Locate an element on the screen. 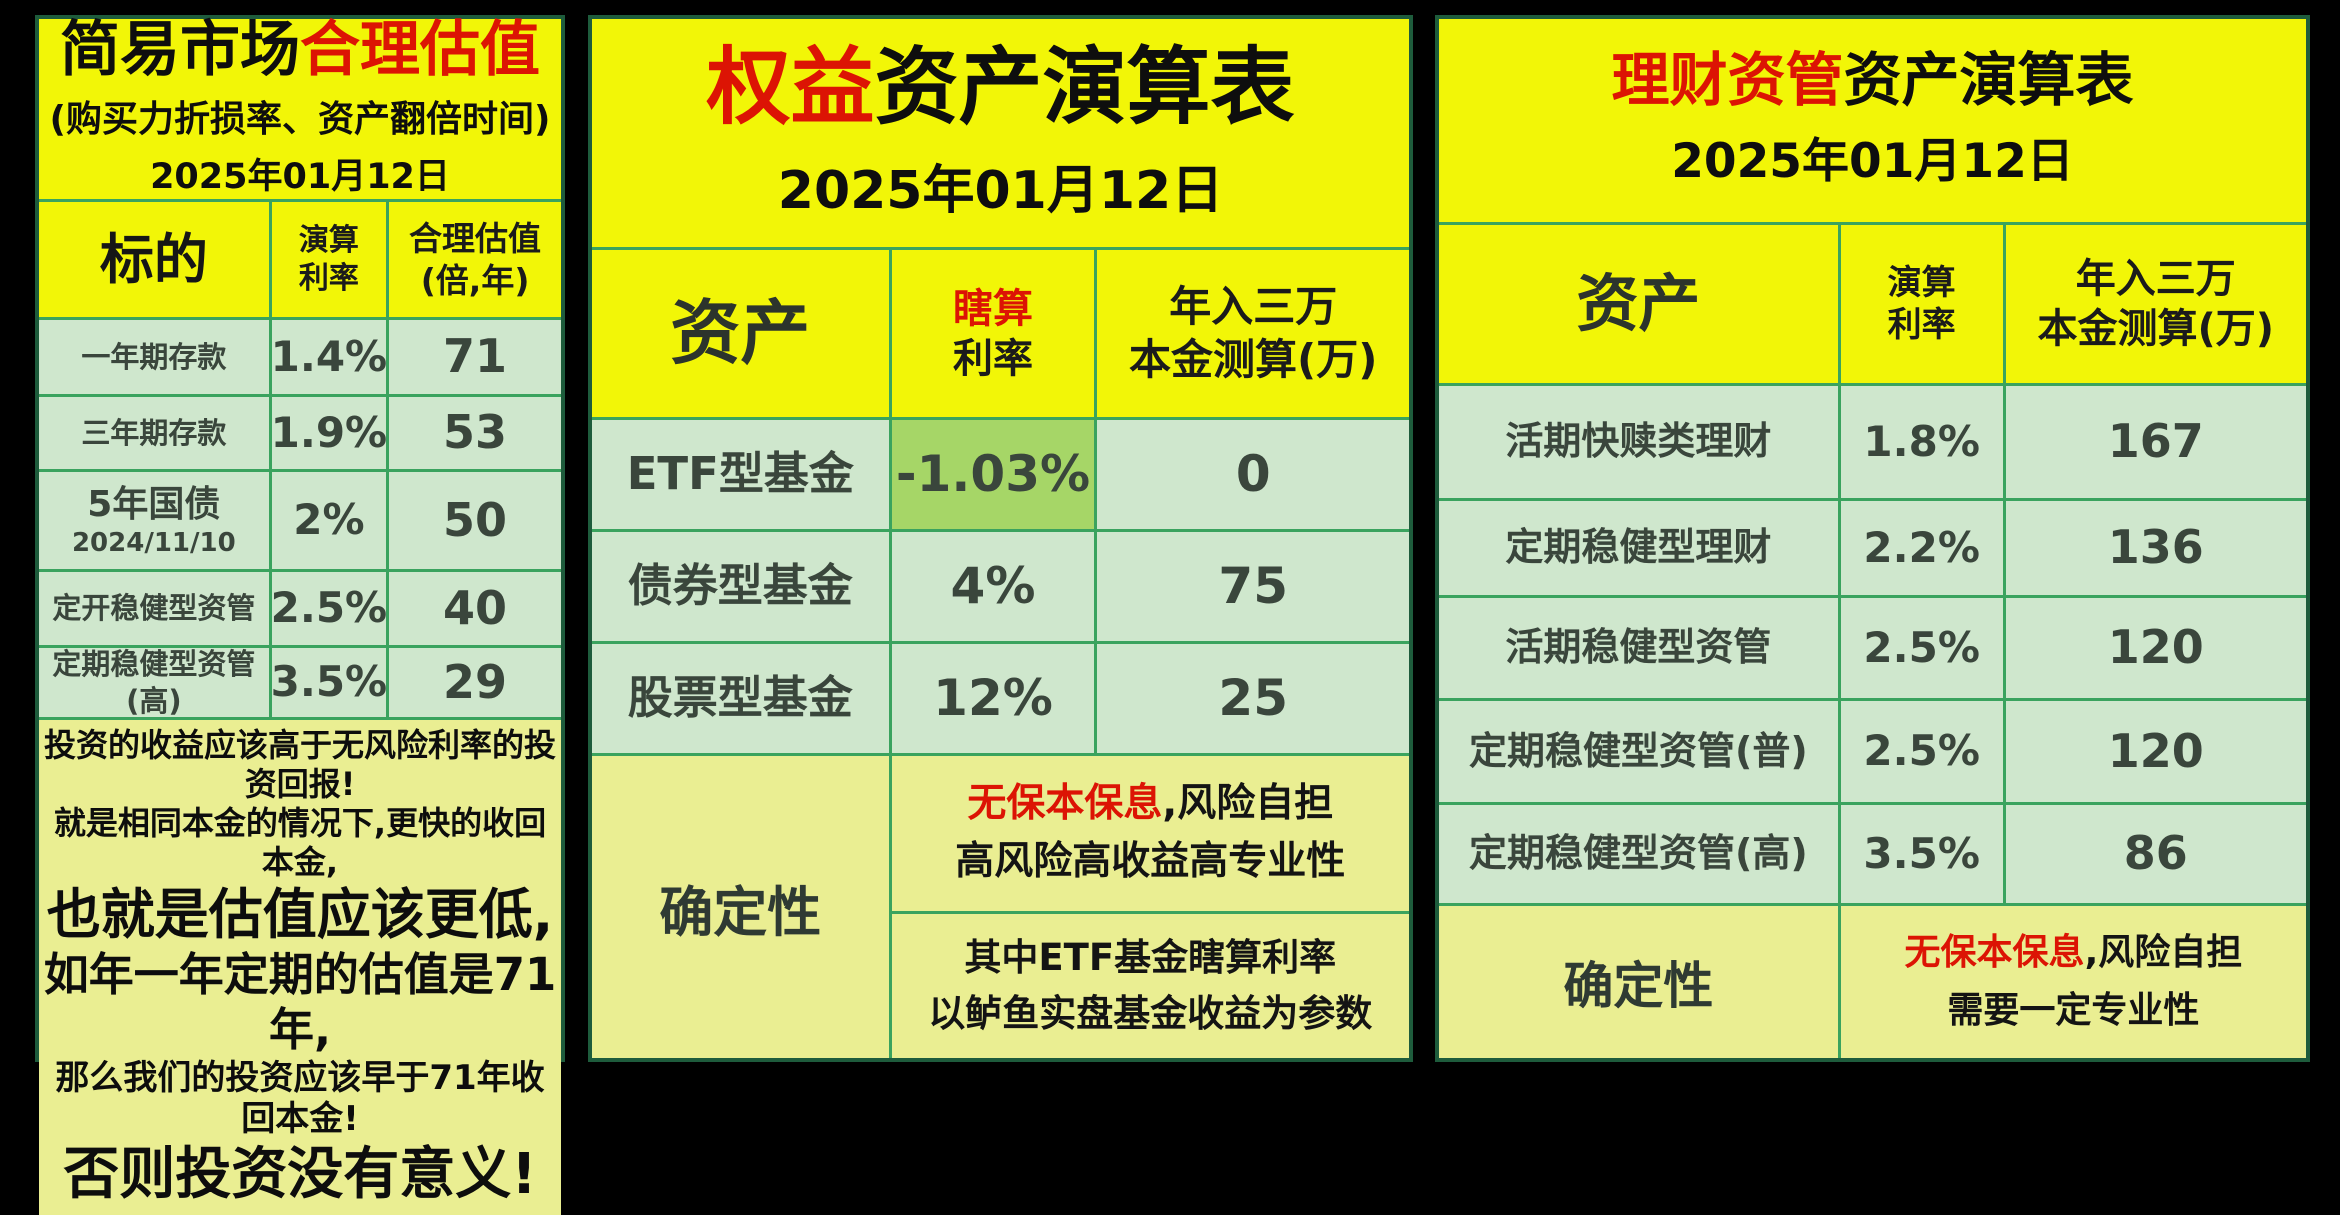 This screenshot has width=2340, height=1215. mid-header-principal: 年入三万 本金测算(万) is located at coordinates (1251, 333).